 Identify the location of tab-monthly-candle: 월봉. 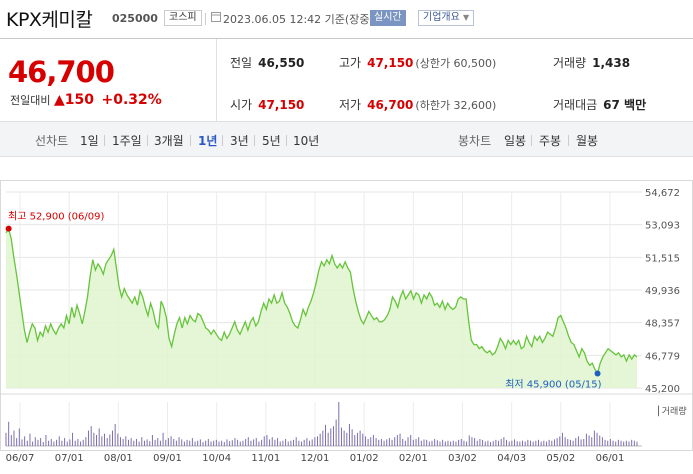
(587, 141).